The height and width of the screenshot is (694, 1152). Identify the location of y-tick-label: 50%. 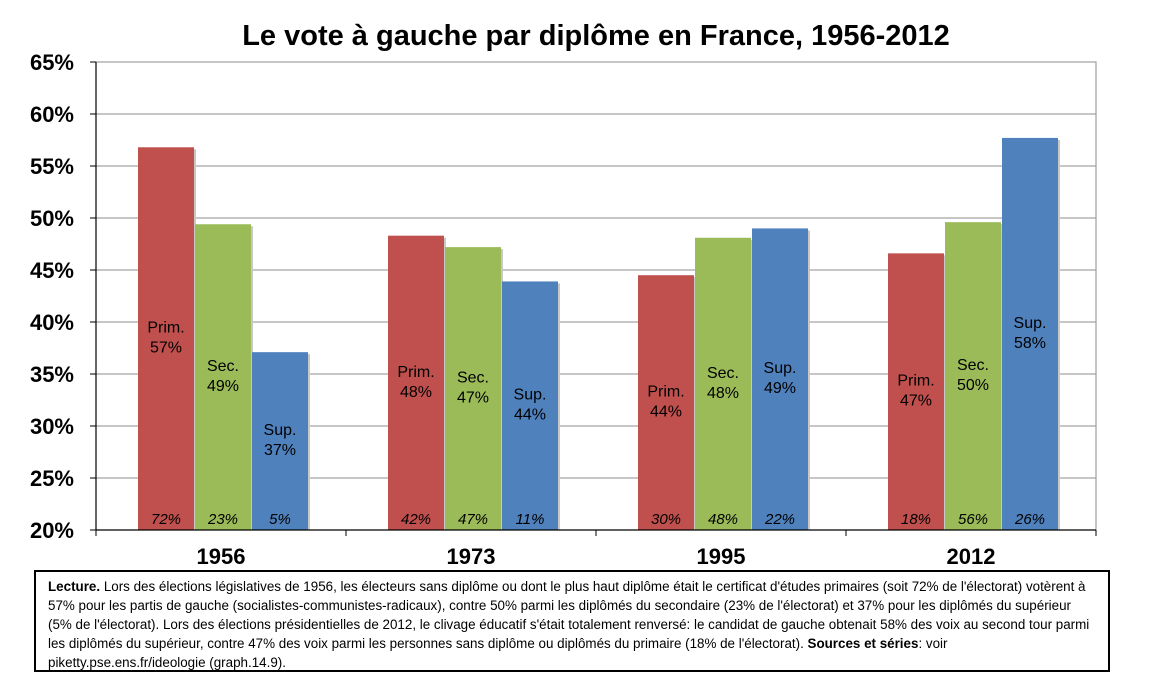
(52, 218).